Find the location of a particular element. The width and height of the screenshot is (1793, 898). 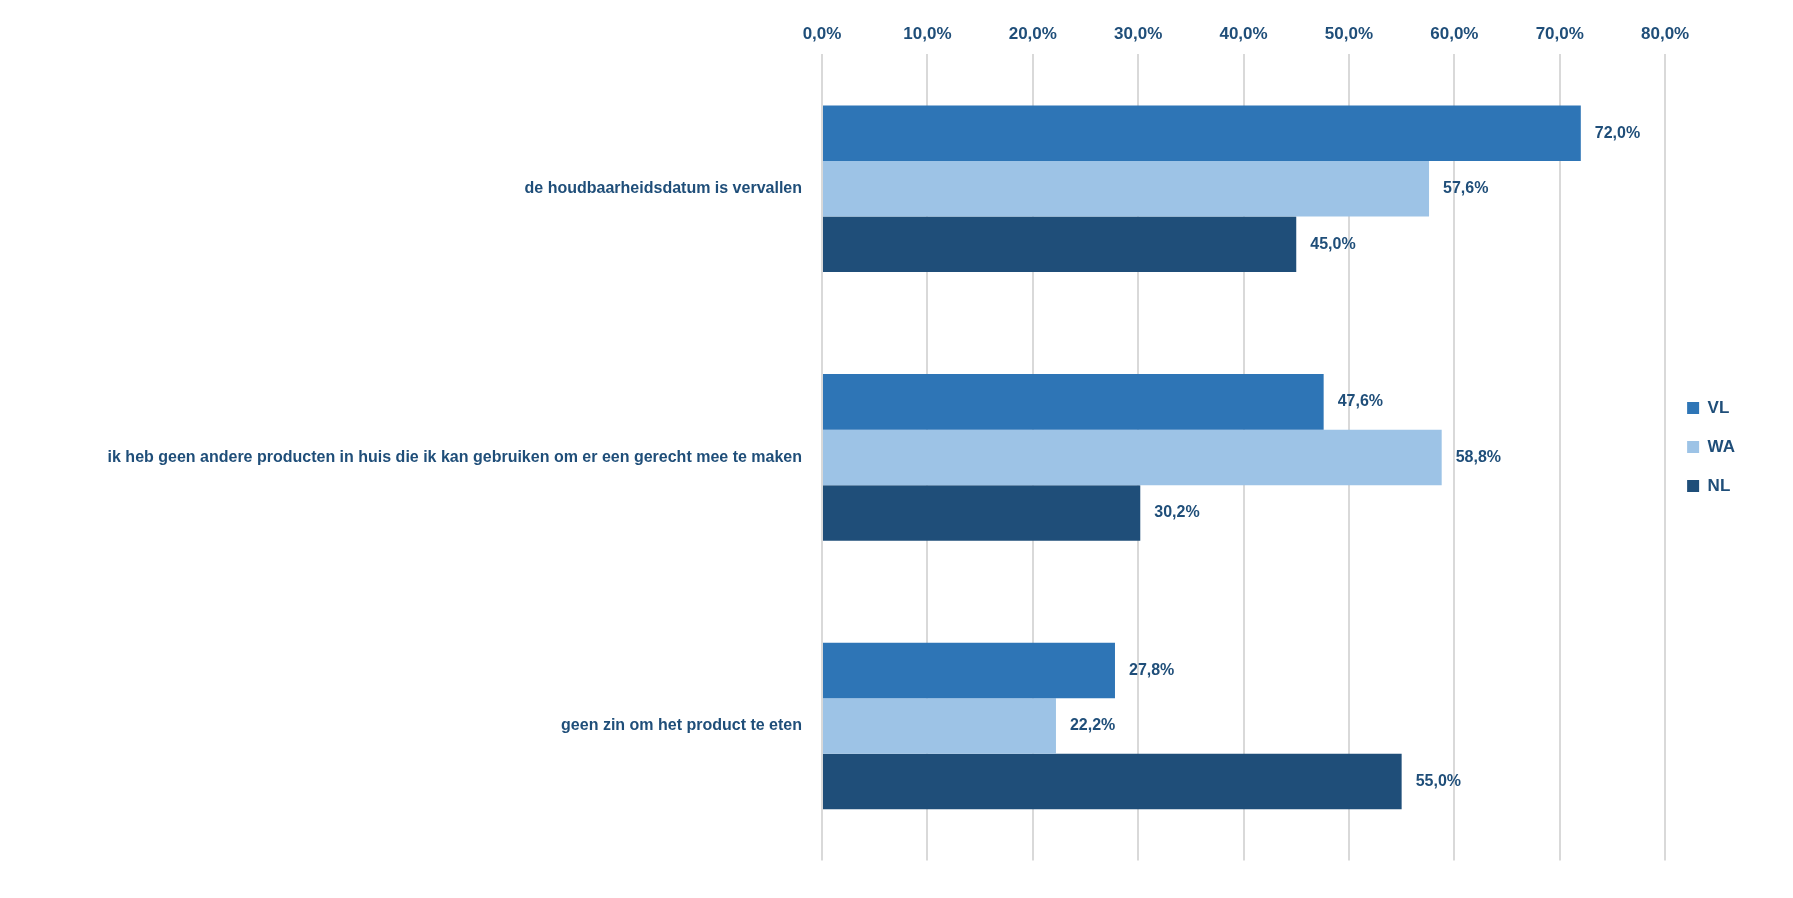

data-label: 72,0% is located at coordinates (1617, 132).